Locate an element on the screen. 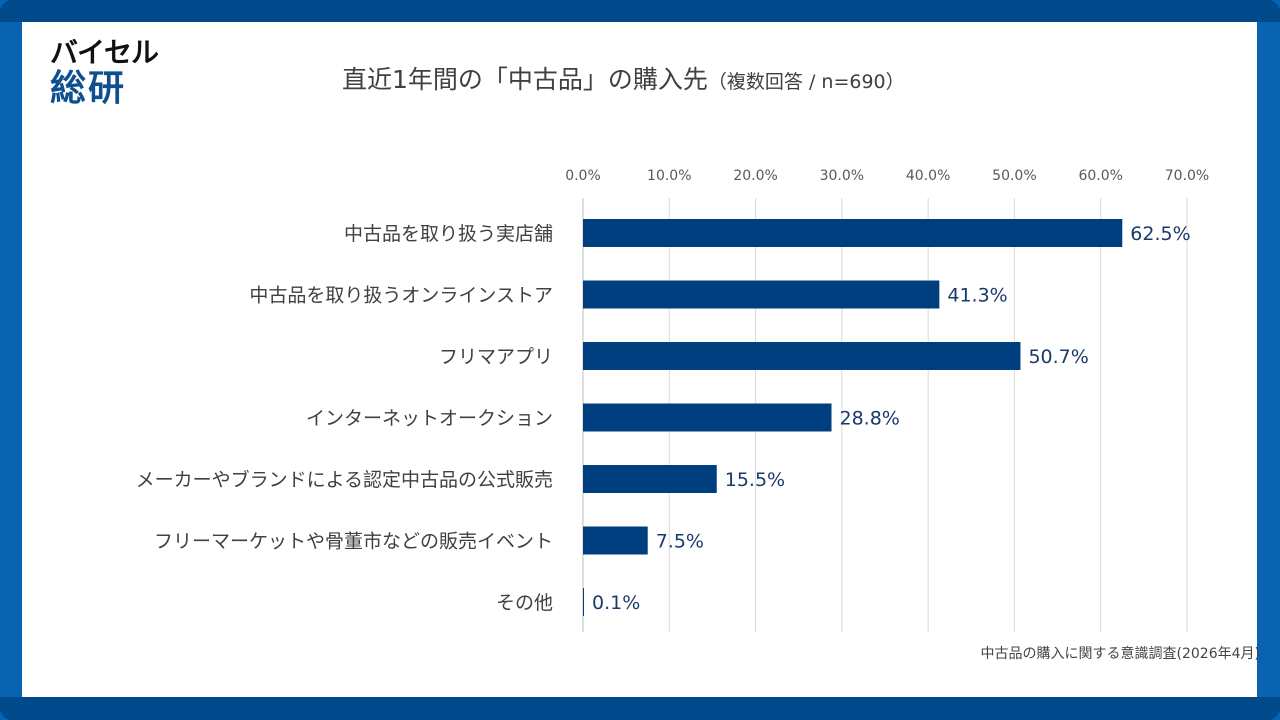 This screenshot has height=720, width=1280. value-label: 0.1% is located at coordinates (616, 603).